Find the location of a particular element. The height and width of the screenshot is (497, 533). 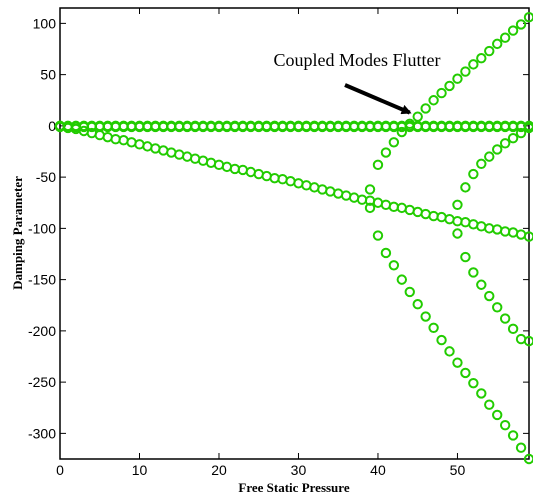

x-tick-label: 50 is located at coordinates (458, 470).